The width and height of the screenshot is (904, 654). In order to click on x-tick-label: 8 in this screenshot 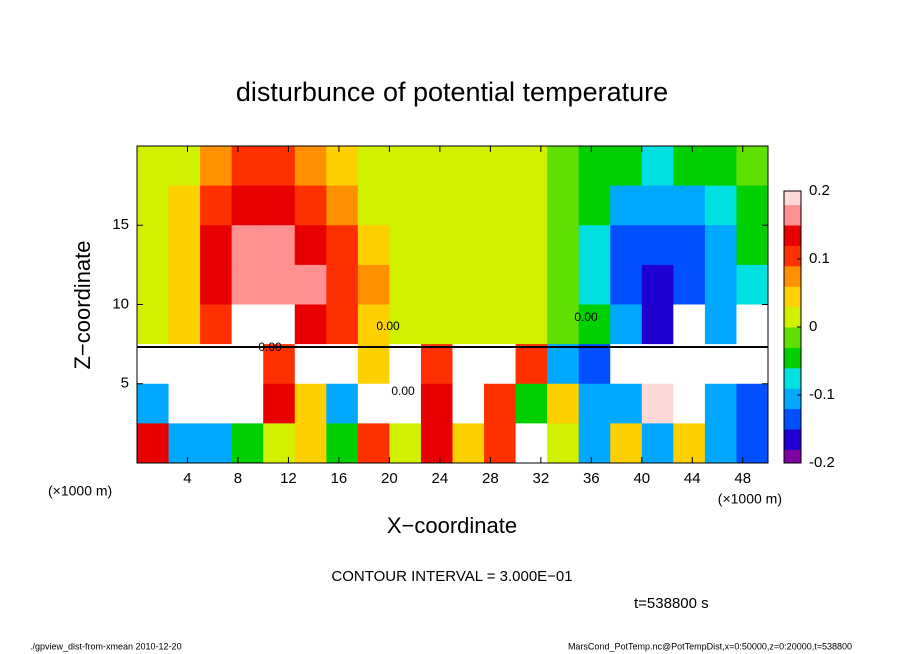, I will do `click(238, 478)`.